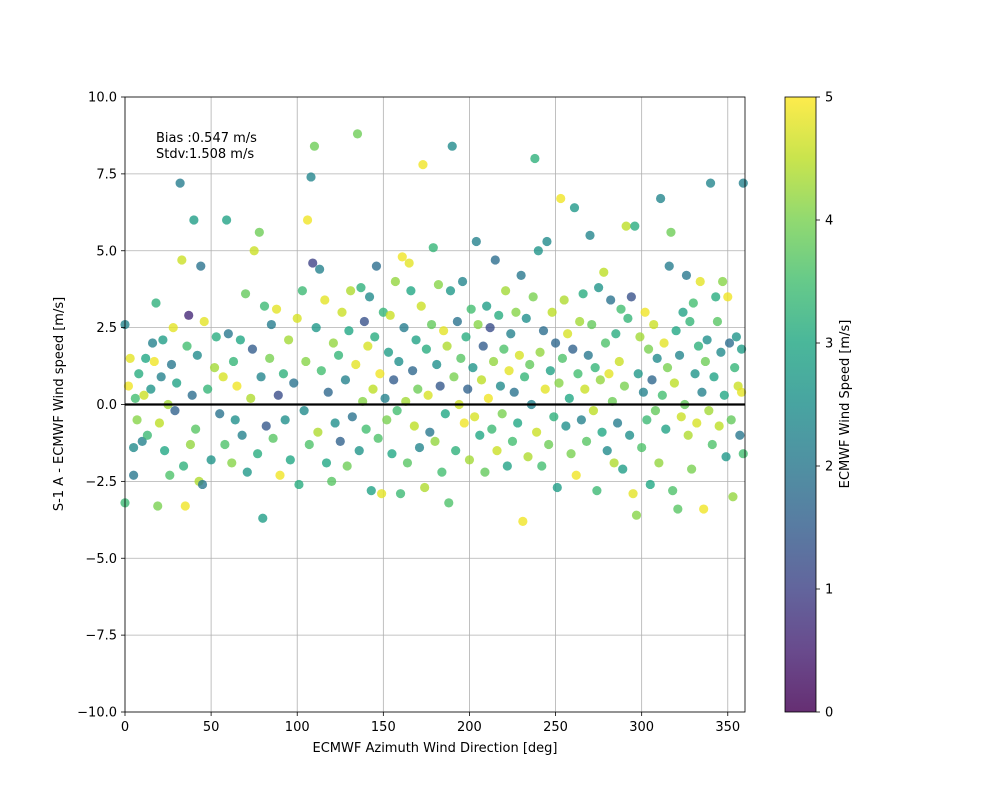 The width and height of the screenshot is (1000, 804). Describe the element at coordinates (106, 174) in the screenshot. I see `y-tick-label: 7.5` at that location.